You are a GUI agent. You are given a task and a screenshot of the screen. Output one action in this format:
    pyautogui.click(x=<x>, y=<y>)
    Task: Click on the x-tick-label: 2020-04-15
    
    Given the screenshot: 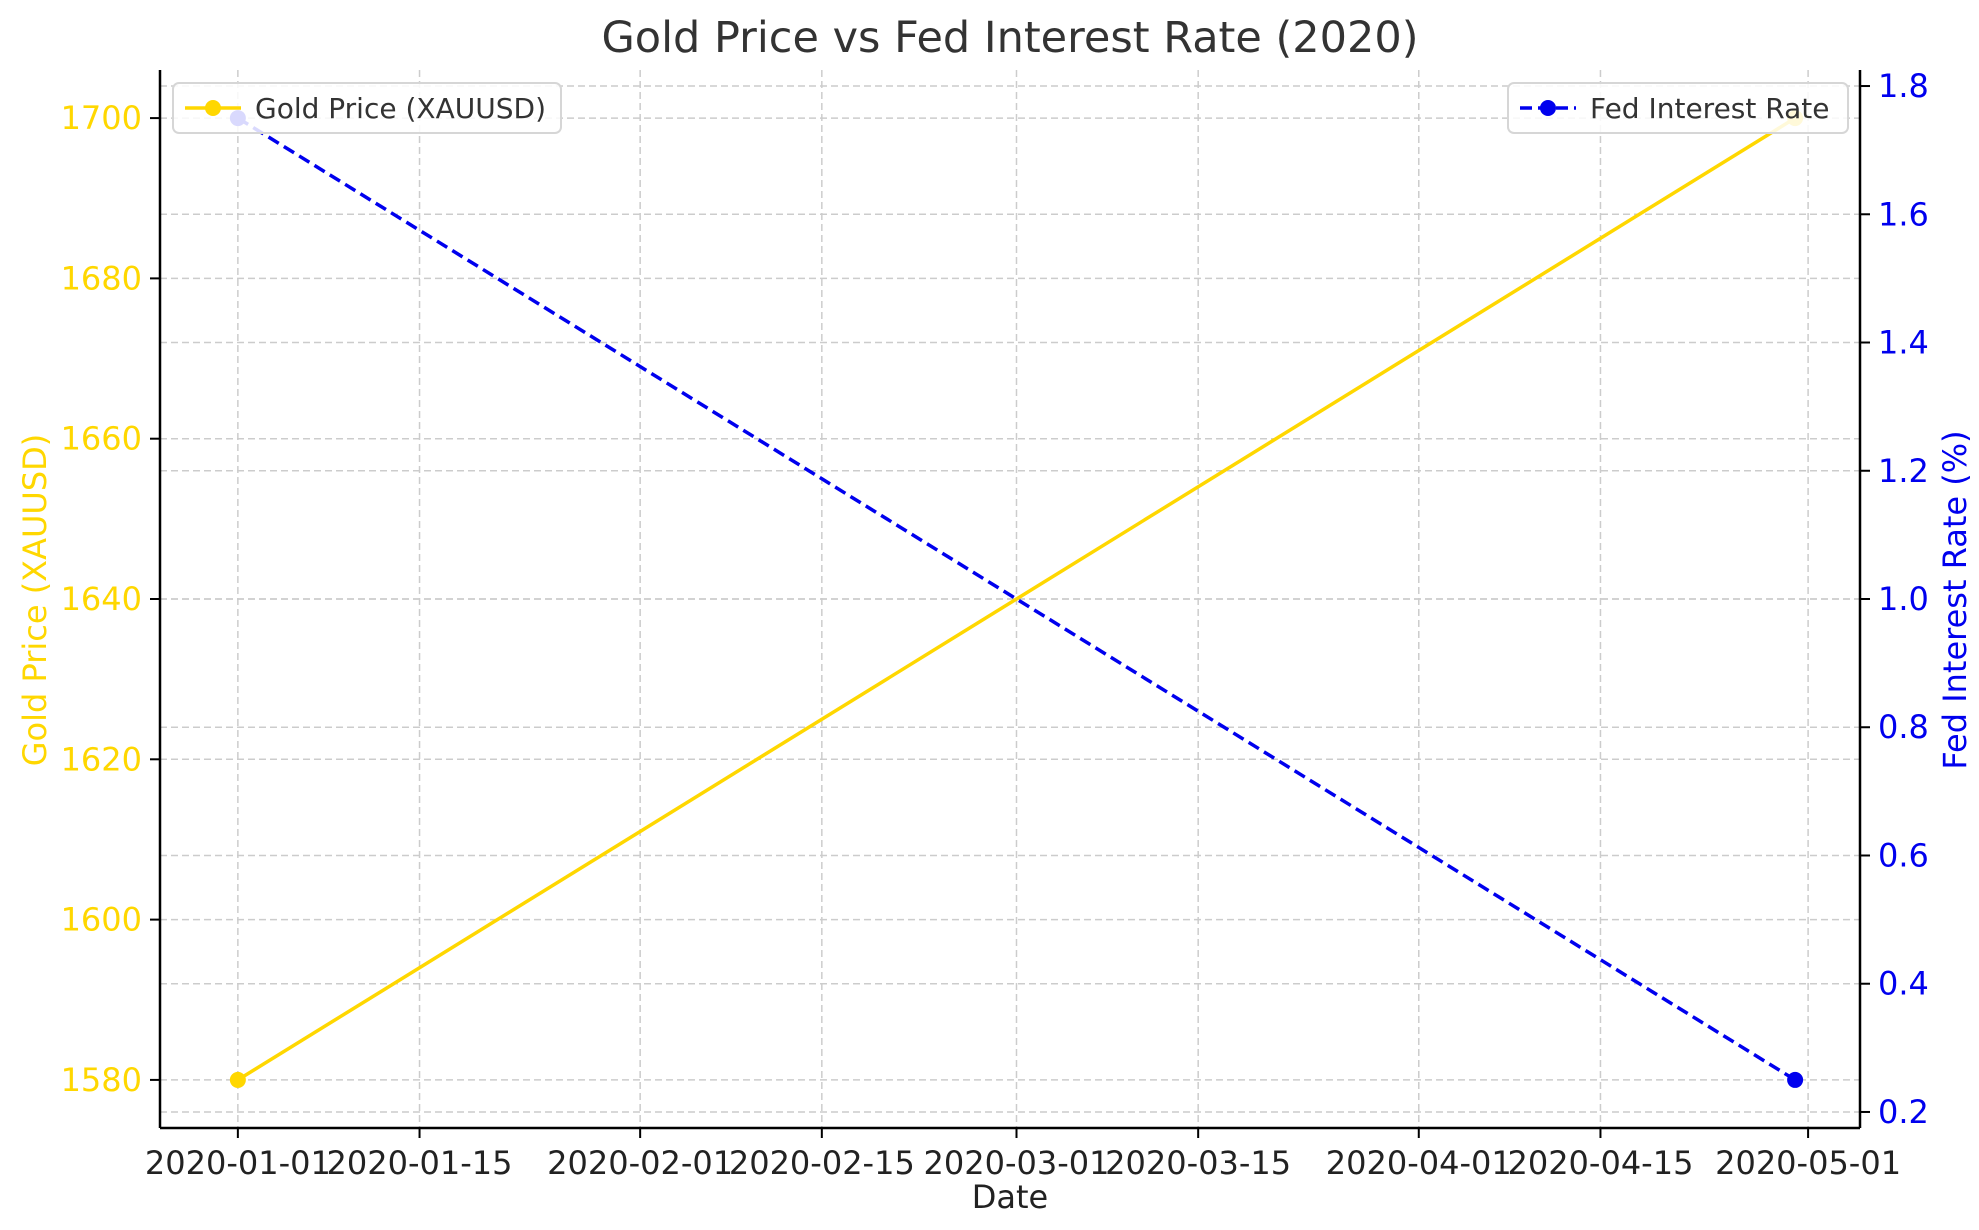 What is the action you would take?
    pyautogui.click(x=1600, y=1163)
    